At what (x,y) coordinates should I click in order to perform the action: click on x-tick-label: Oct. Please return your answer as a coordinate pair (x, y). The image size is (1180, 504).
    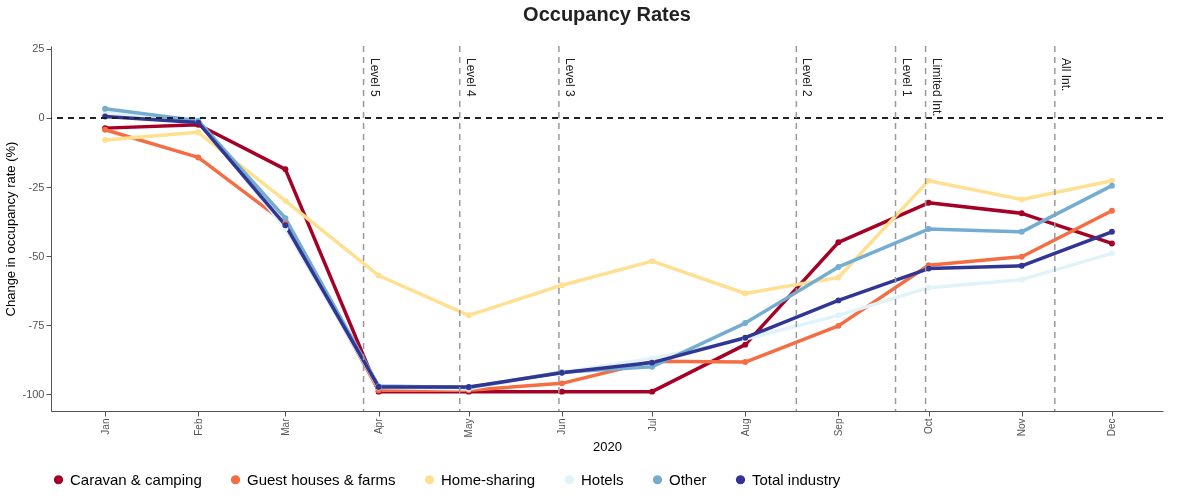
    Looking at the image, I should click on (929, 426).